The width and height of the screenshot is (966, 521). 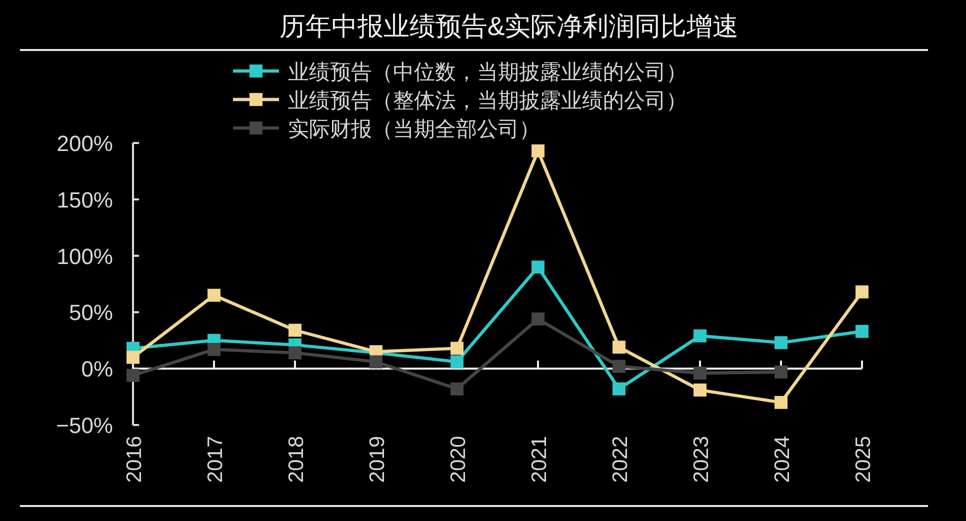 What do you see at coordinates (215, 459) in the screenshot?
I see `x-tick-label: 2017` at bounding box center [215, 459].